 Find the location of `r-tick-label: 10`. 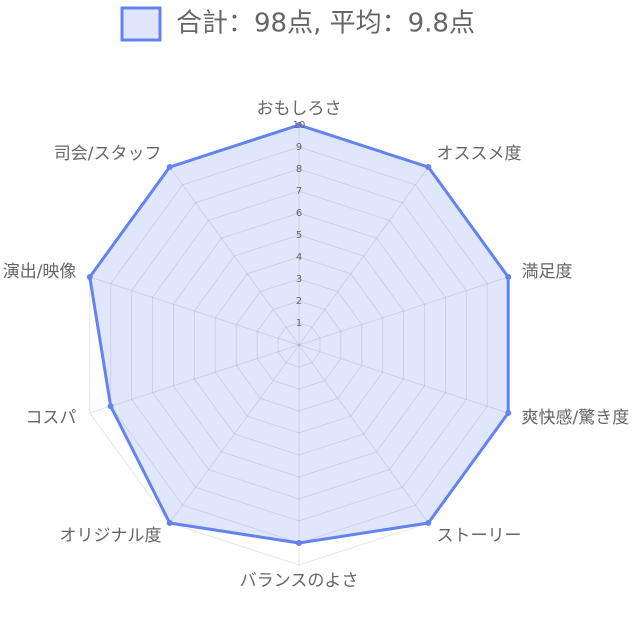

r-tick-label: 10 is located at coordinates (299, 125).